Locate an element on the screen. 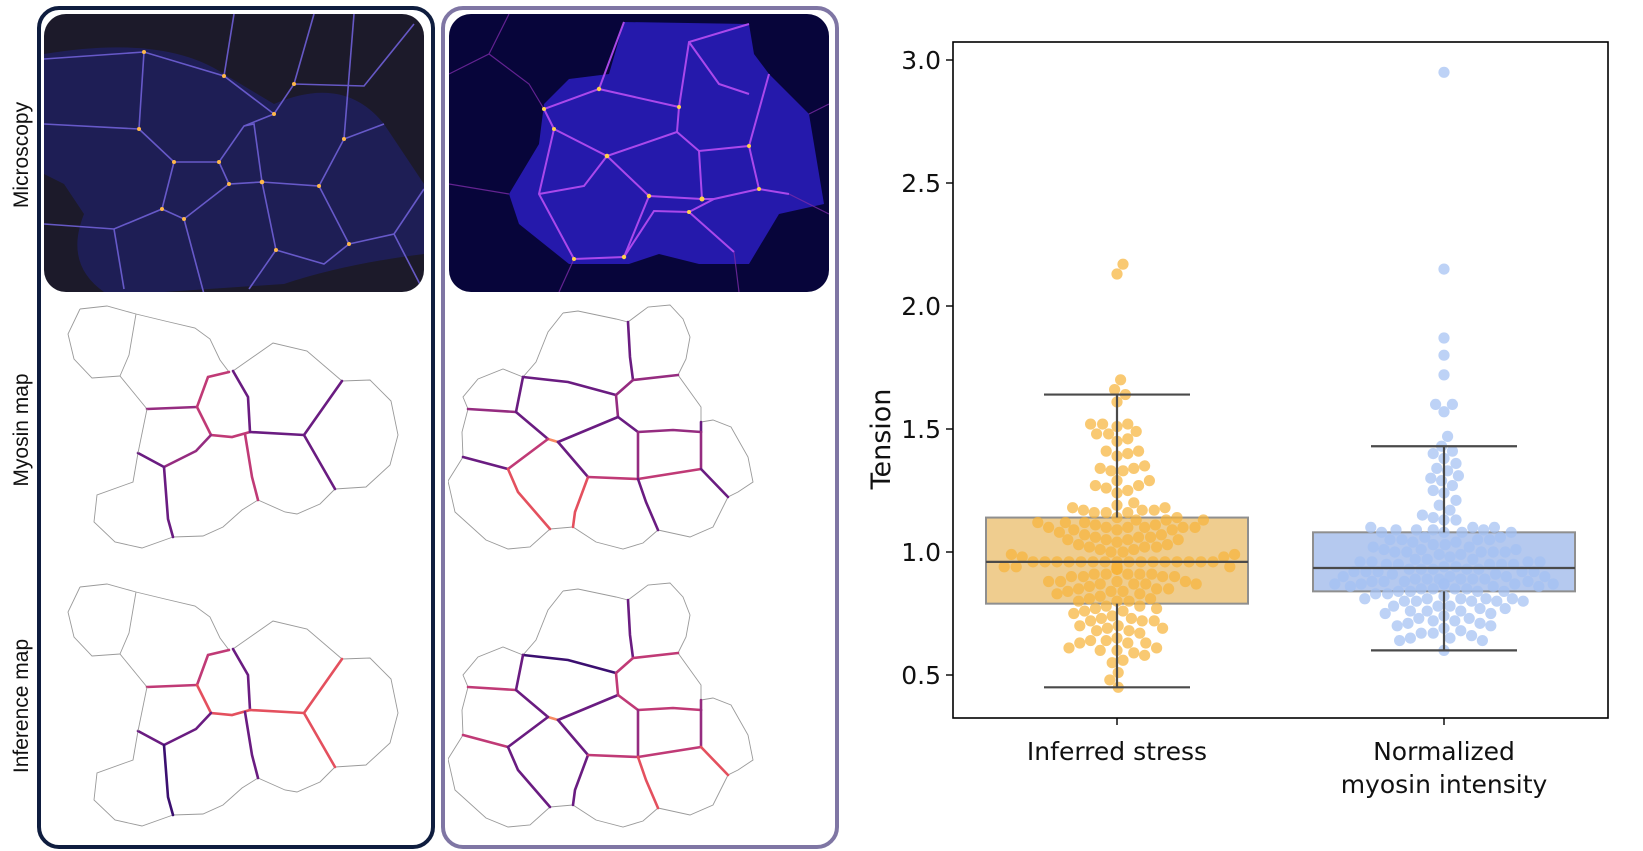  myosin-map-right is located at coordinates (643, 432).